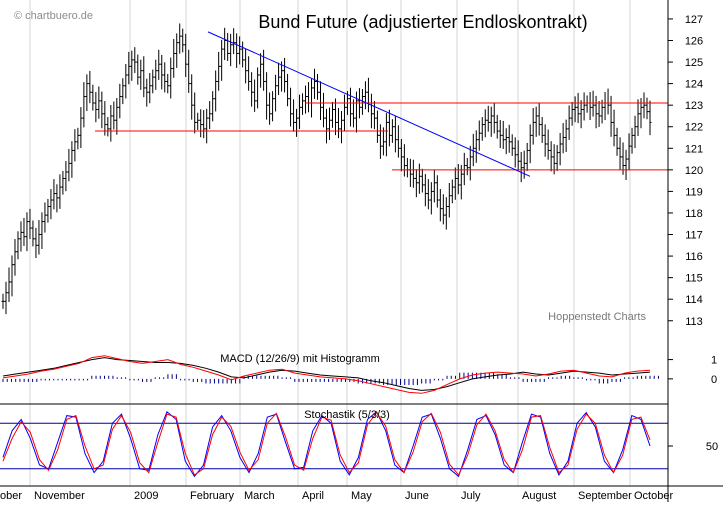  I want to click on x-tick-label: October, so click(653, 496).